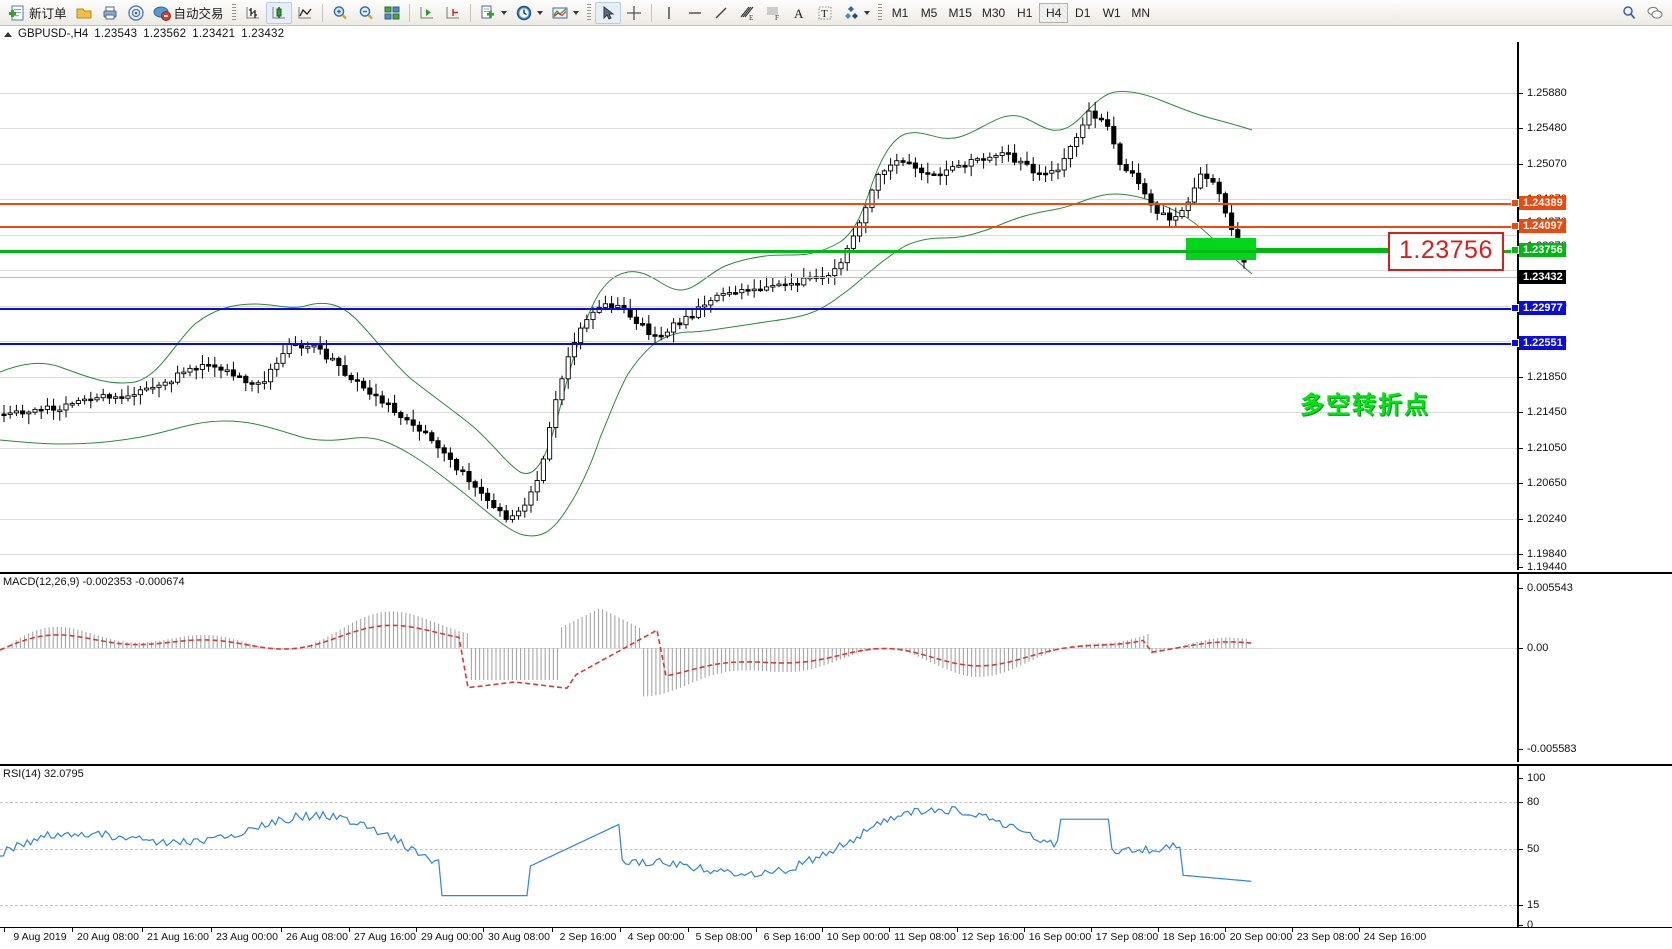  I want to click on cursor-button, so click(607, 12).